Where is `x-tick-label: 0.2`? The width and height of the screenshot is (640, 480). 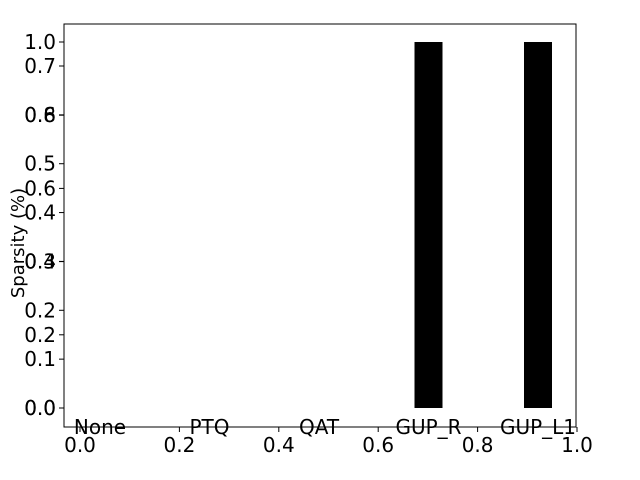 x-tick-label: 0.2 is located at coordinates (179, 445).